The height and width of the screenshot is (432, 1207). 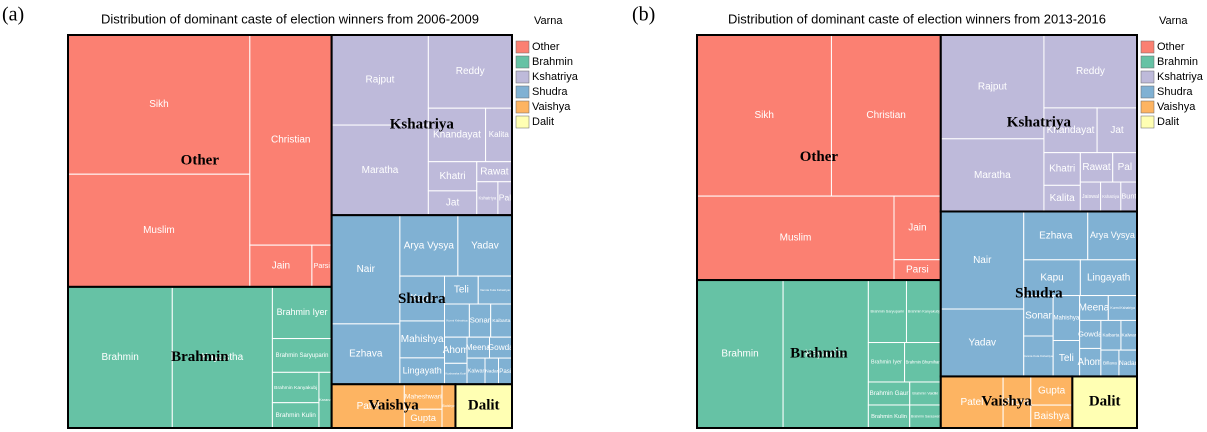 What do you see at coordinates (478, 347) in the screenshot?
I see `cell-label: Meena` at bounding box center [478, 347].